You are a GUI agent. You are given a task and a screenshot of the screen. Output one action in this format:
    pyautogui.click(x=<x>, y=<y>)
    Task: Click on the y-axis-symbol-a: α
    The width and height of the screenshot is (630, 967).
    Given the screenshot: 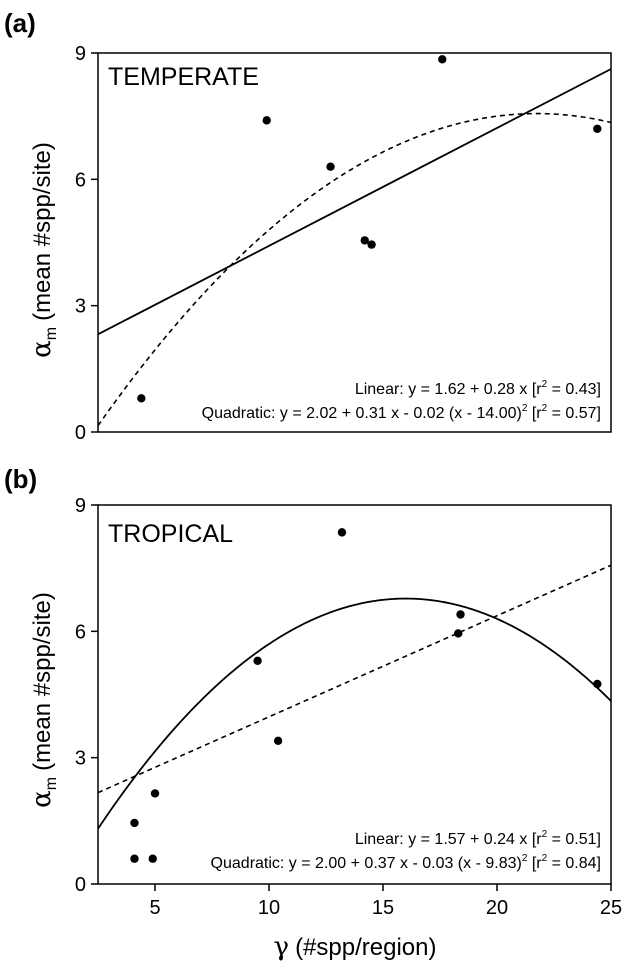 What is the action you would take?
    pyautogui.click(x=42, y=349)
    